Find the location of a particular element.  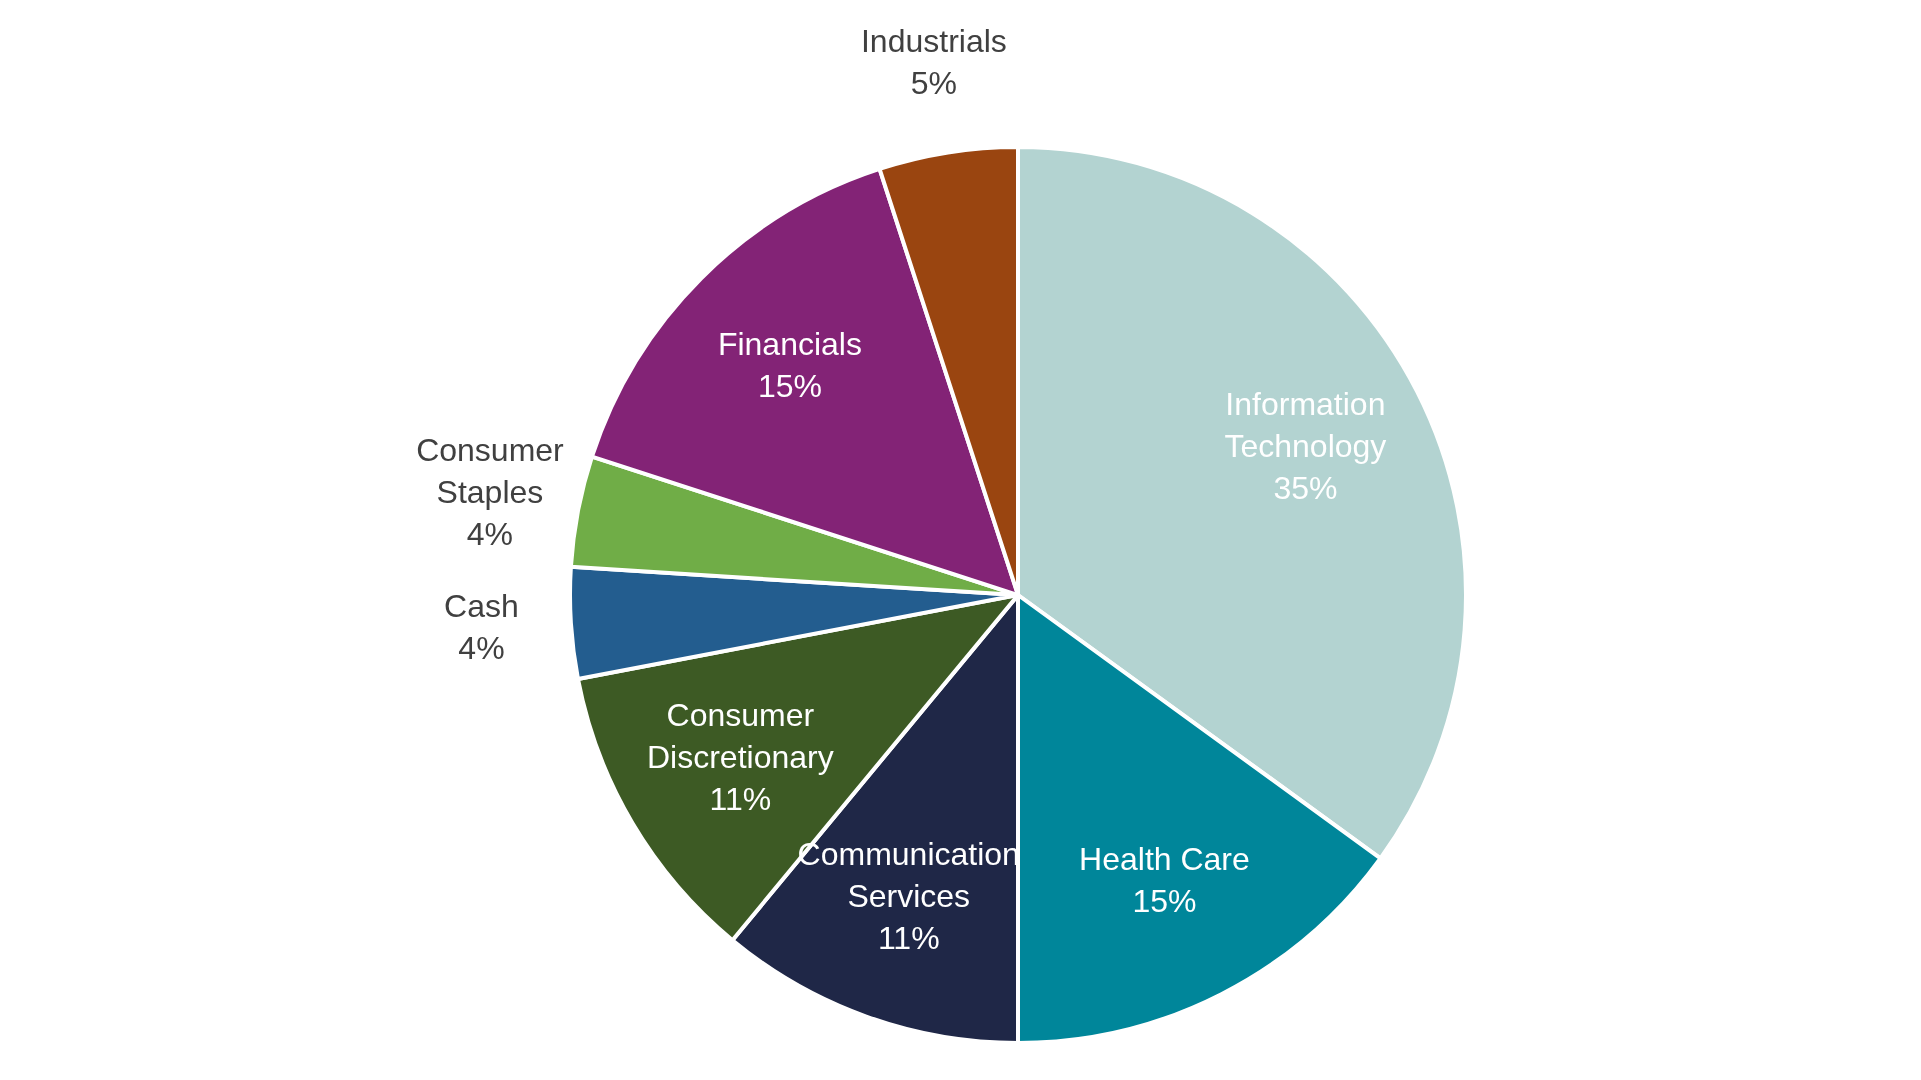

slice-label: Financials is located at coordinates (789, 343).